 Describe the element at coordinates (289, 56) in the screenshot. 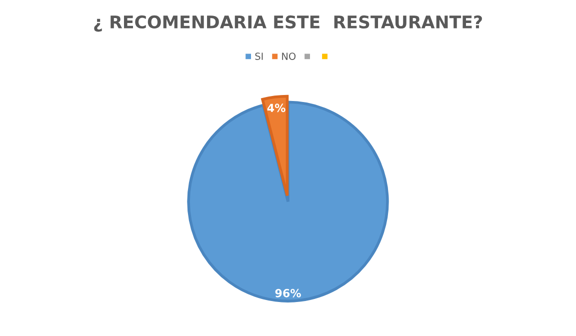

I see `legend-label: NO` at that location.